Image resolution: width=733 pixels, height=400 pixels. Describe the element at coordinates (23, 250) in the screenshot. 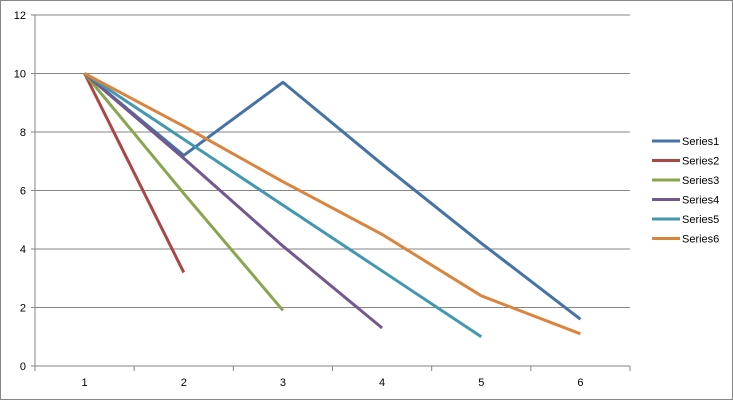

I see `y-tick-label: 4` at that location.